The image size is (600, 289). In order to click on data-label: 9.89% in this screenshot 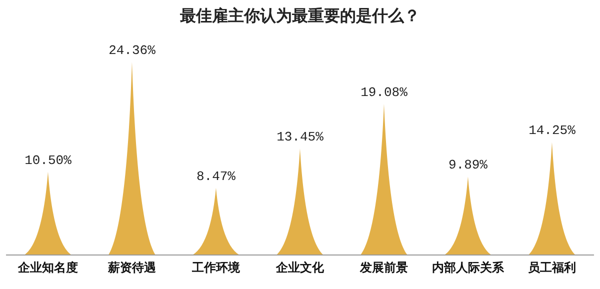, I will do `click(468, 165)`.